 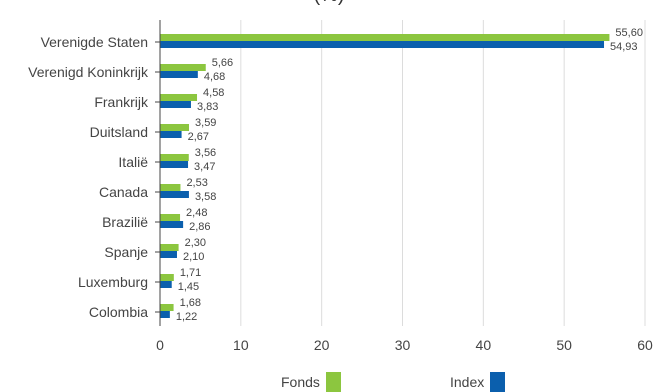 I want to click on legend-item-index: Index, so click(x=478, y=382).